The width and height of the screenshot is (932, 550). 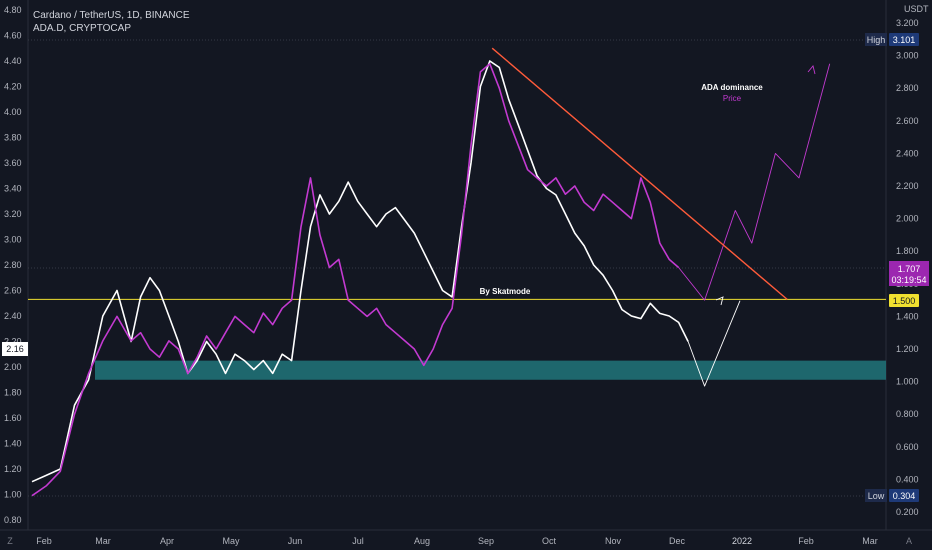 I want to click on x-axis-tick-0: Feb, so click(x=44, y=541).